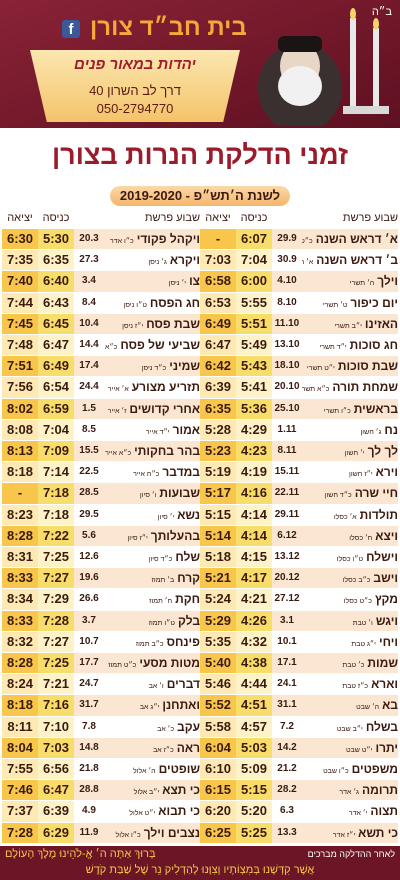 This screenshot has width=400, height=880. I want to click on date-cell: 28.8, so click(89, 790).